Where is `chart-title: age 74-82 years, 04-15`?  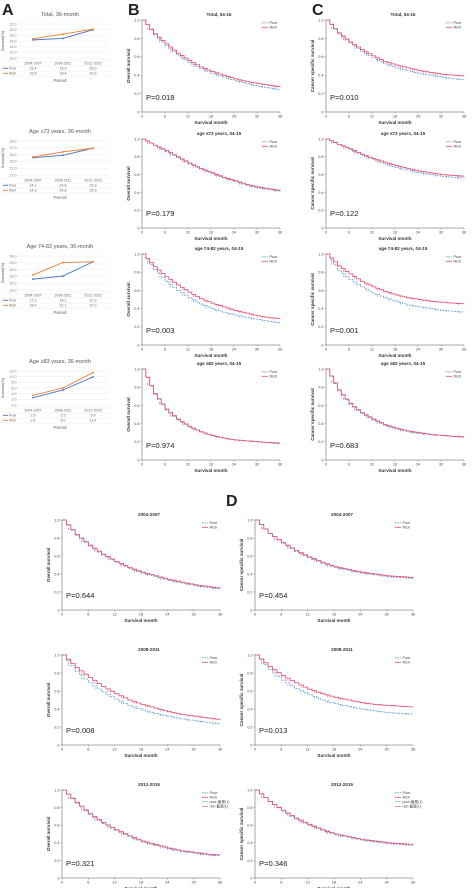
chart-title: age 74-82 years, 04-15 is located at coordinates (403, 248).